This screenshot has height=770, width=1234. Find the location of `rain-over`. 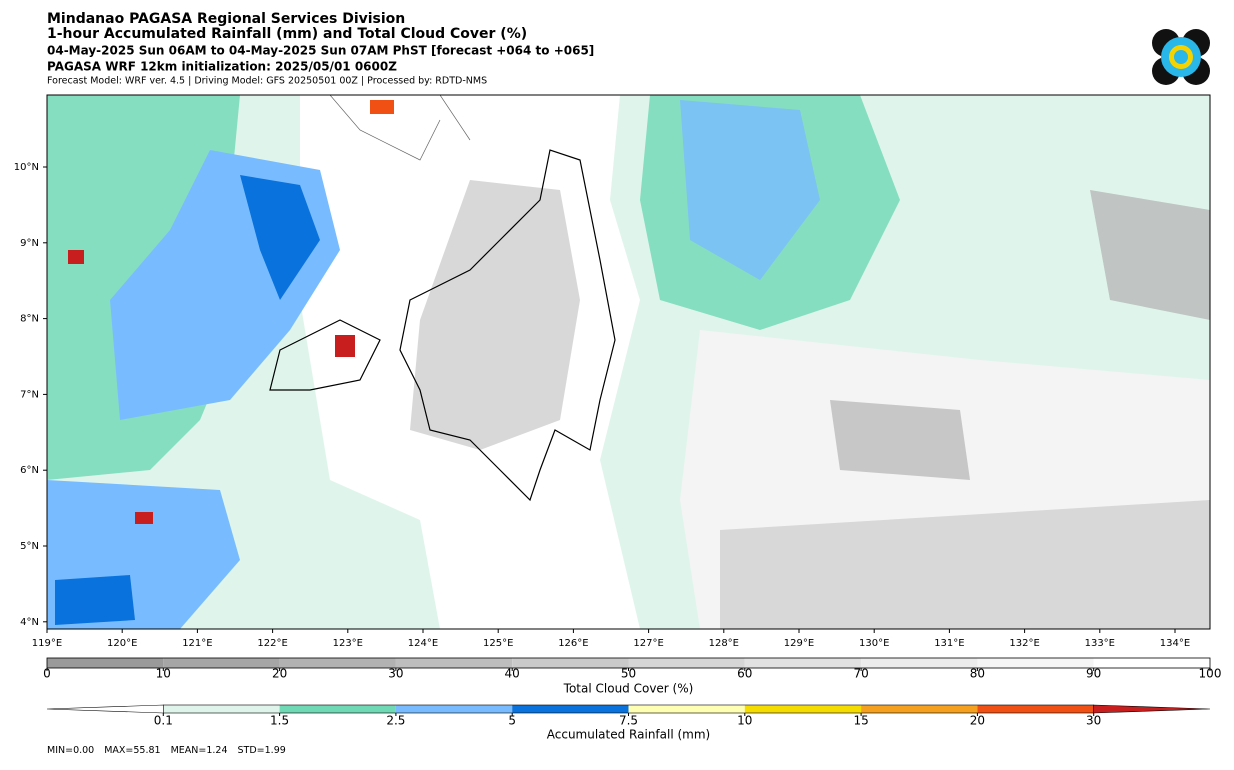

rain-over is located at coordinates (1152, 709).